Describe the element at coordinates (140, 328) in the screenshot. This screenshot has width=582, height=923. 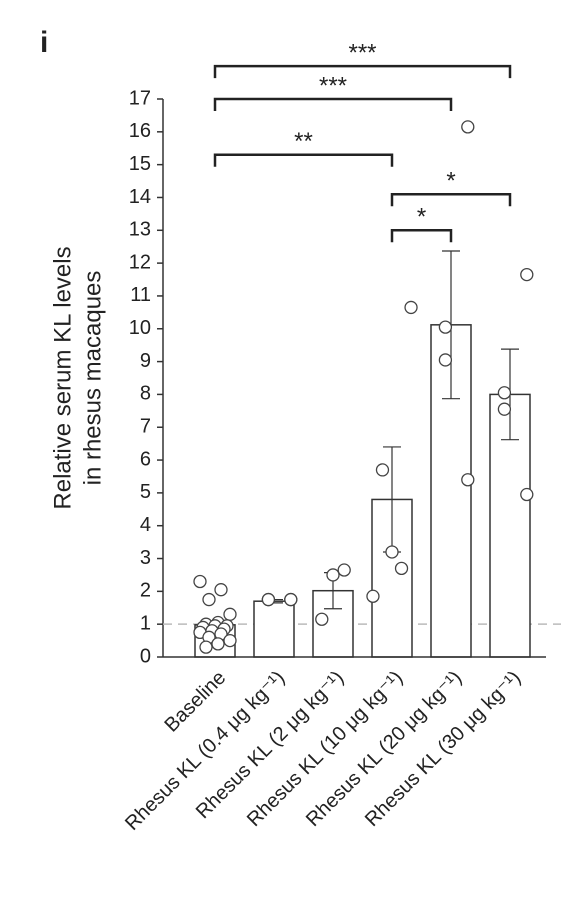
I see `y-tick-label: 10` at that location.